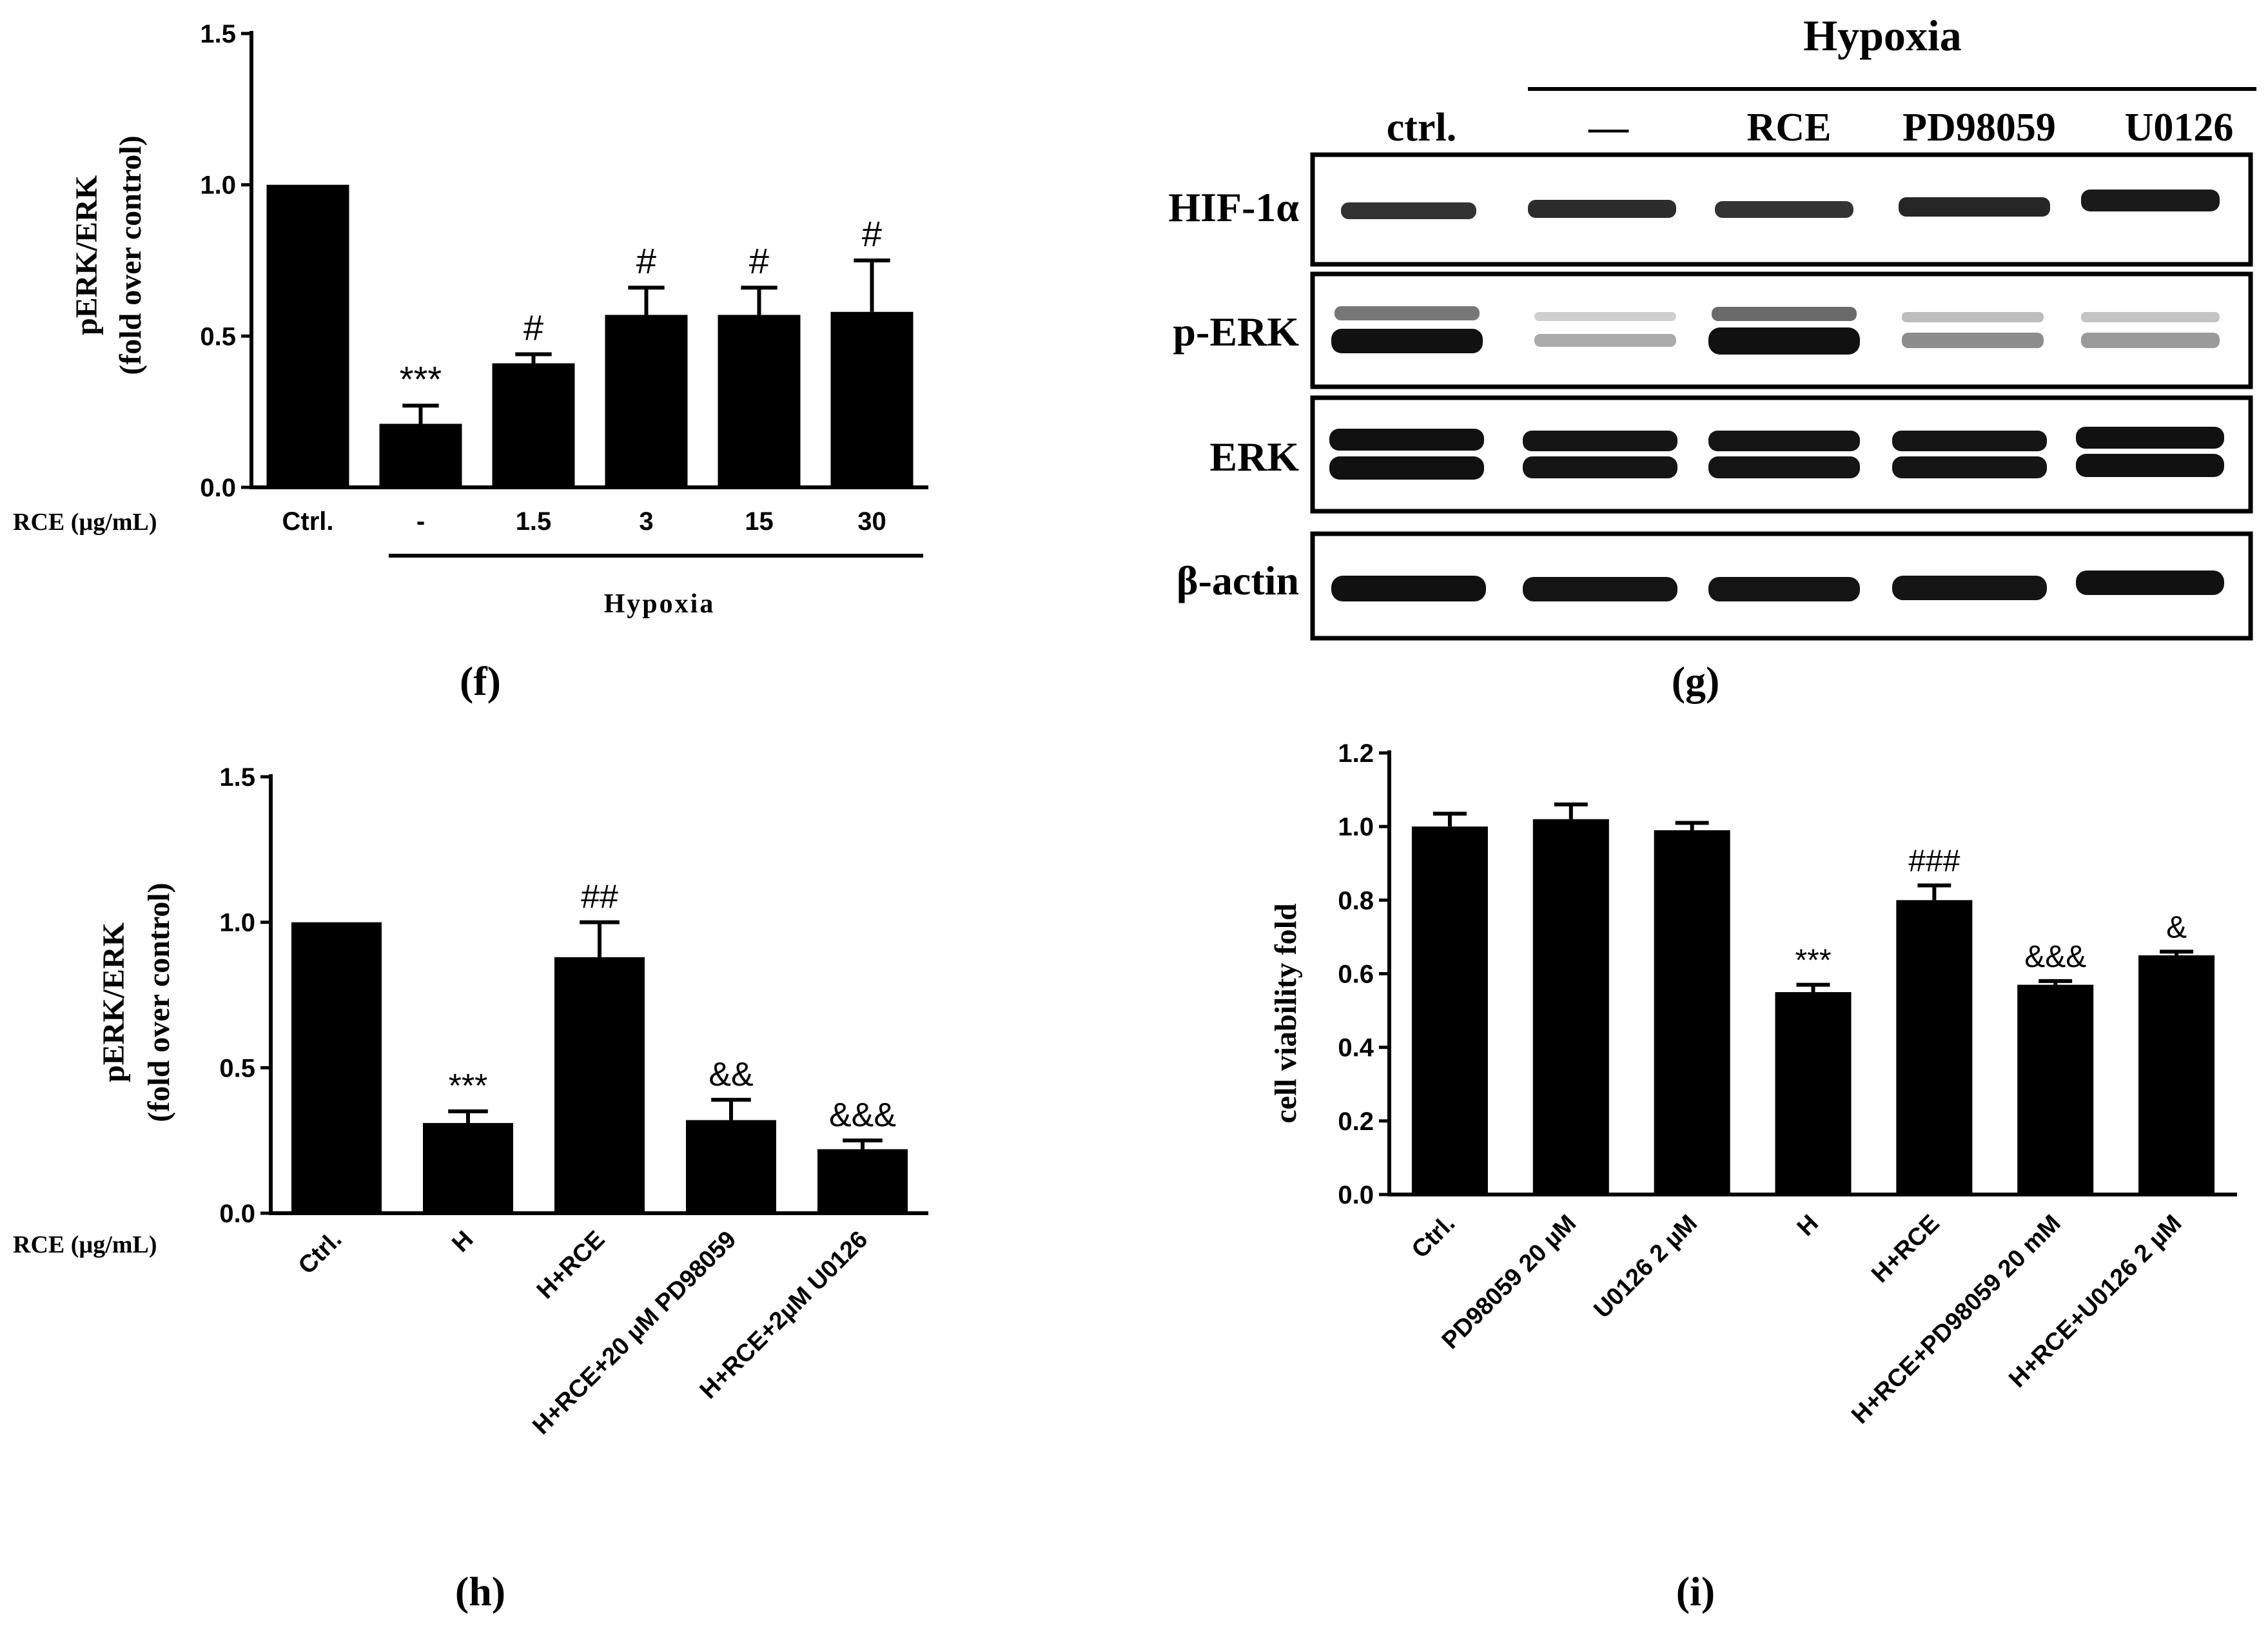 Image resolution: width=2268 pixels, height=1629 pixels. What do you see at coordinates (1956, 1319) in the screenshot?
I see `x-category-label: H+RCE+PD98059 20 mM` at bounding box center [1956, 1319].